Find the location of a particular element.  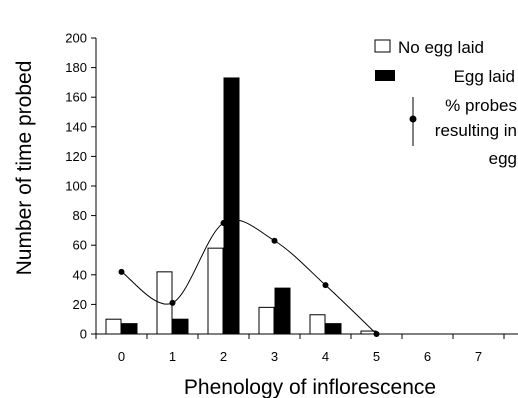

legend-swatch-no-egg is located at coordinates (382, 46).